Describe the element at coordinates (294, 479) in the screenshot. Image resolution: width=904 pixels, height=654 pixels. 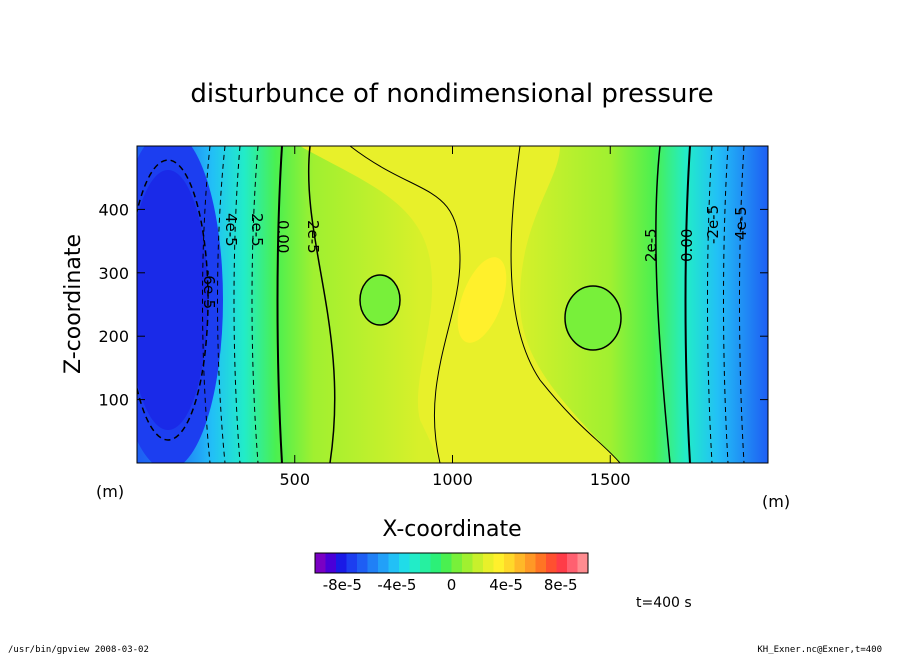
I see `x-tick-label: 500` at that location.